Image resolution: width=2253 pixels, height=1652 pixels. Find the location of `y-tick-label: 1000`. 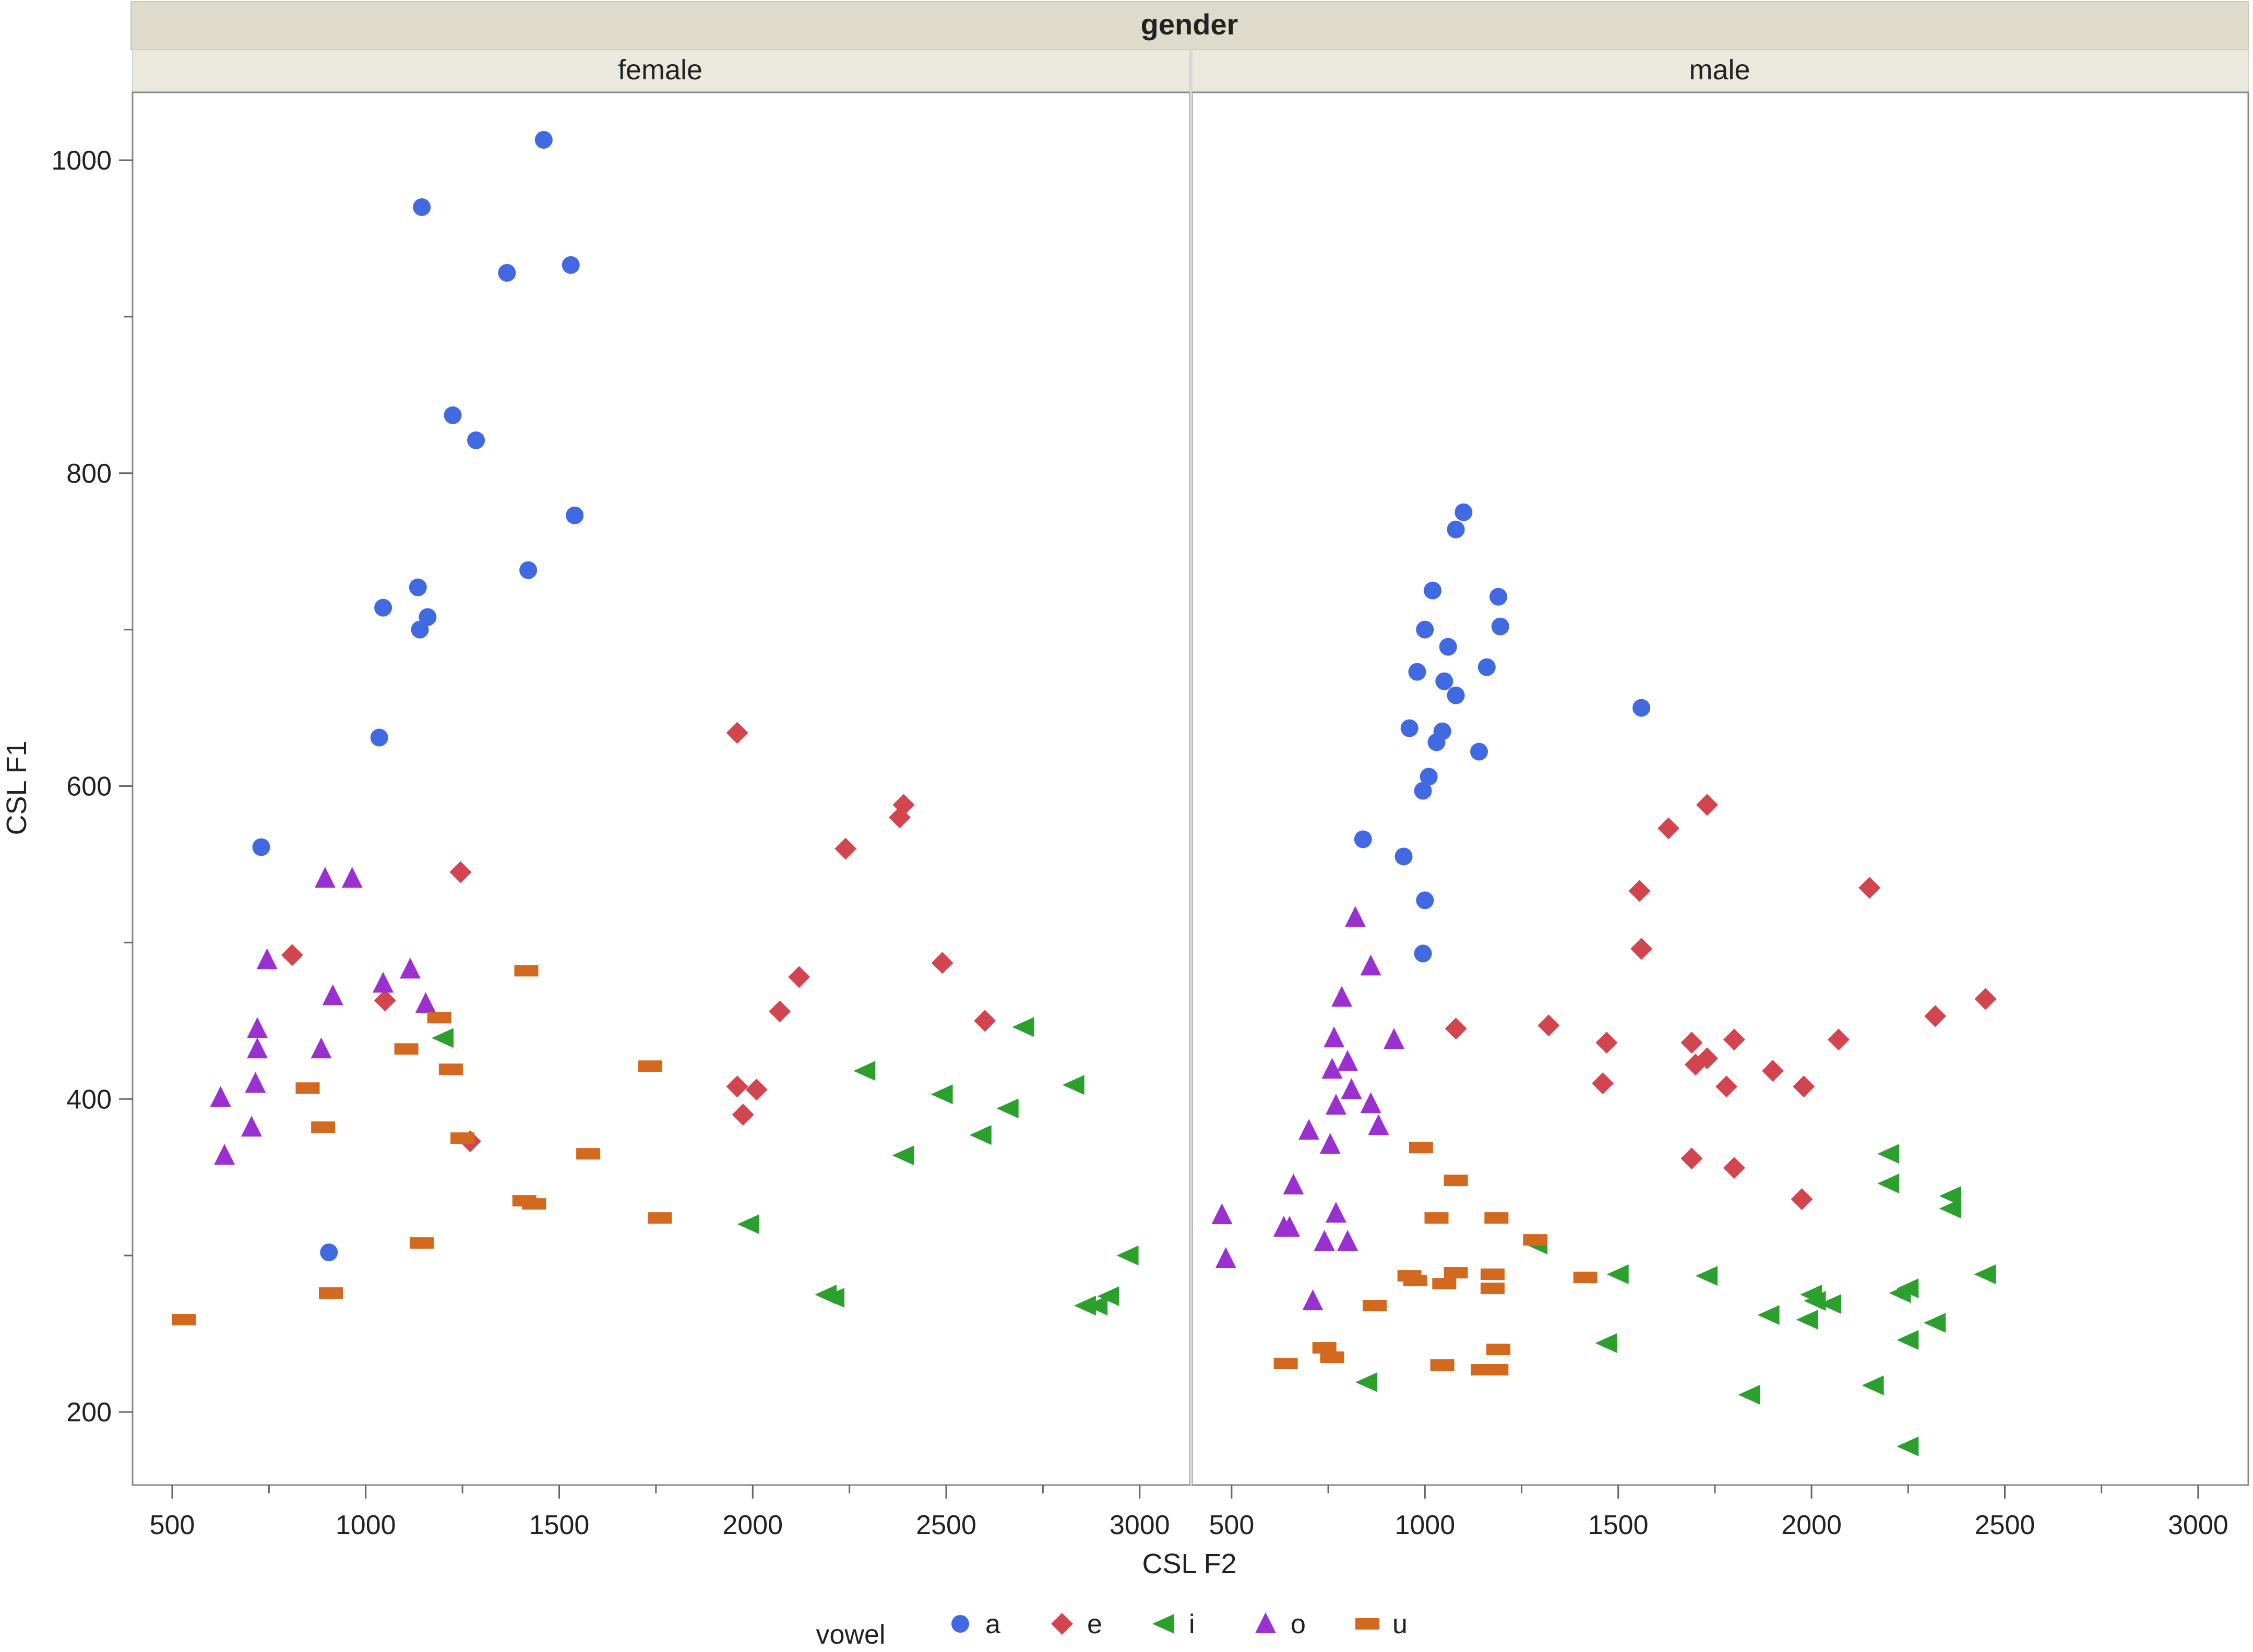

y-tick-label: 1000 is located at coordinates (81, 161).